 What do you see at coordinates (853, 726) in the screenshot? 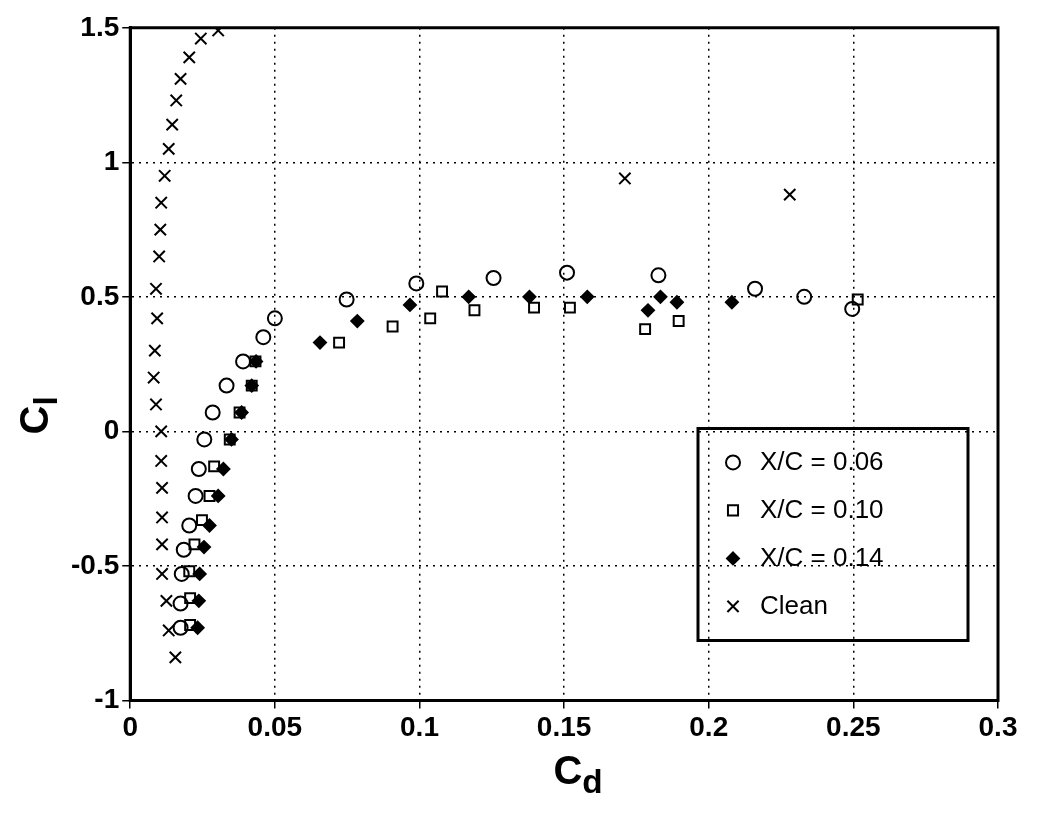
I see `x-tick-label: 0.25` at bounding box center [853, 726].